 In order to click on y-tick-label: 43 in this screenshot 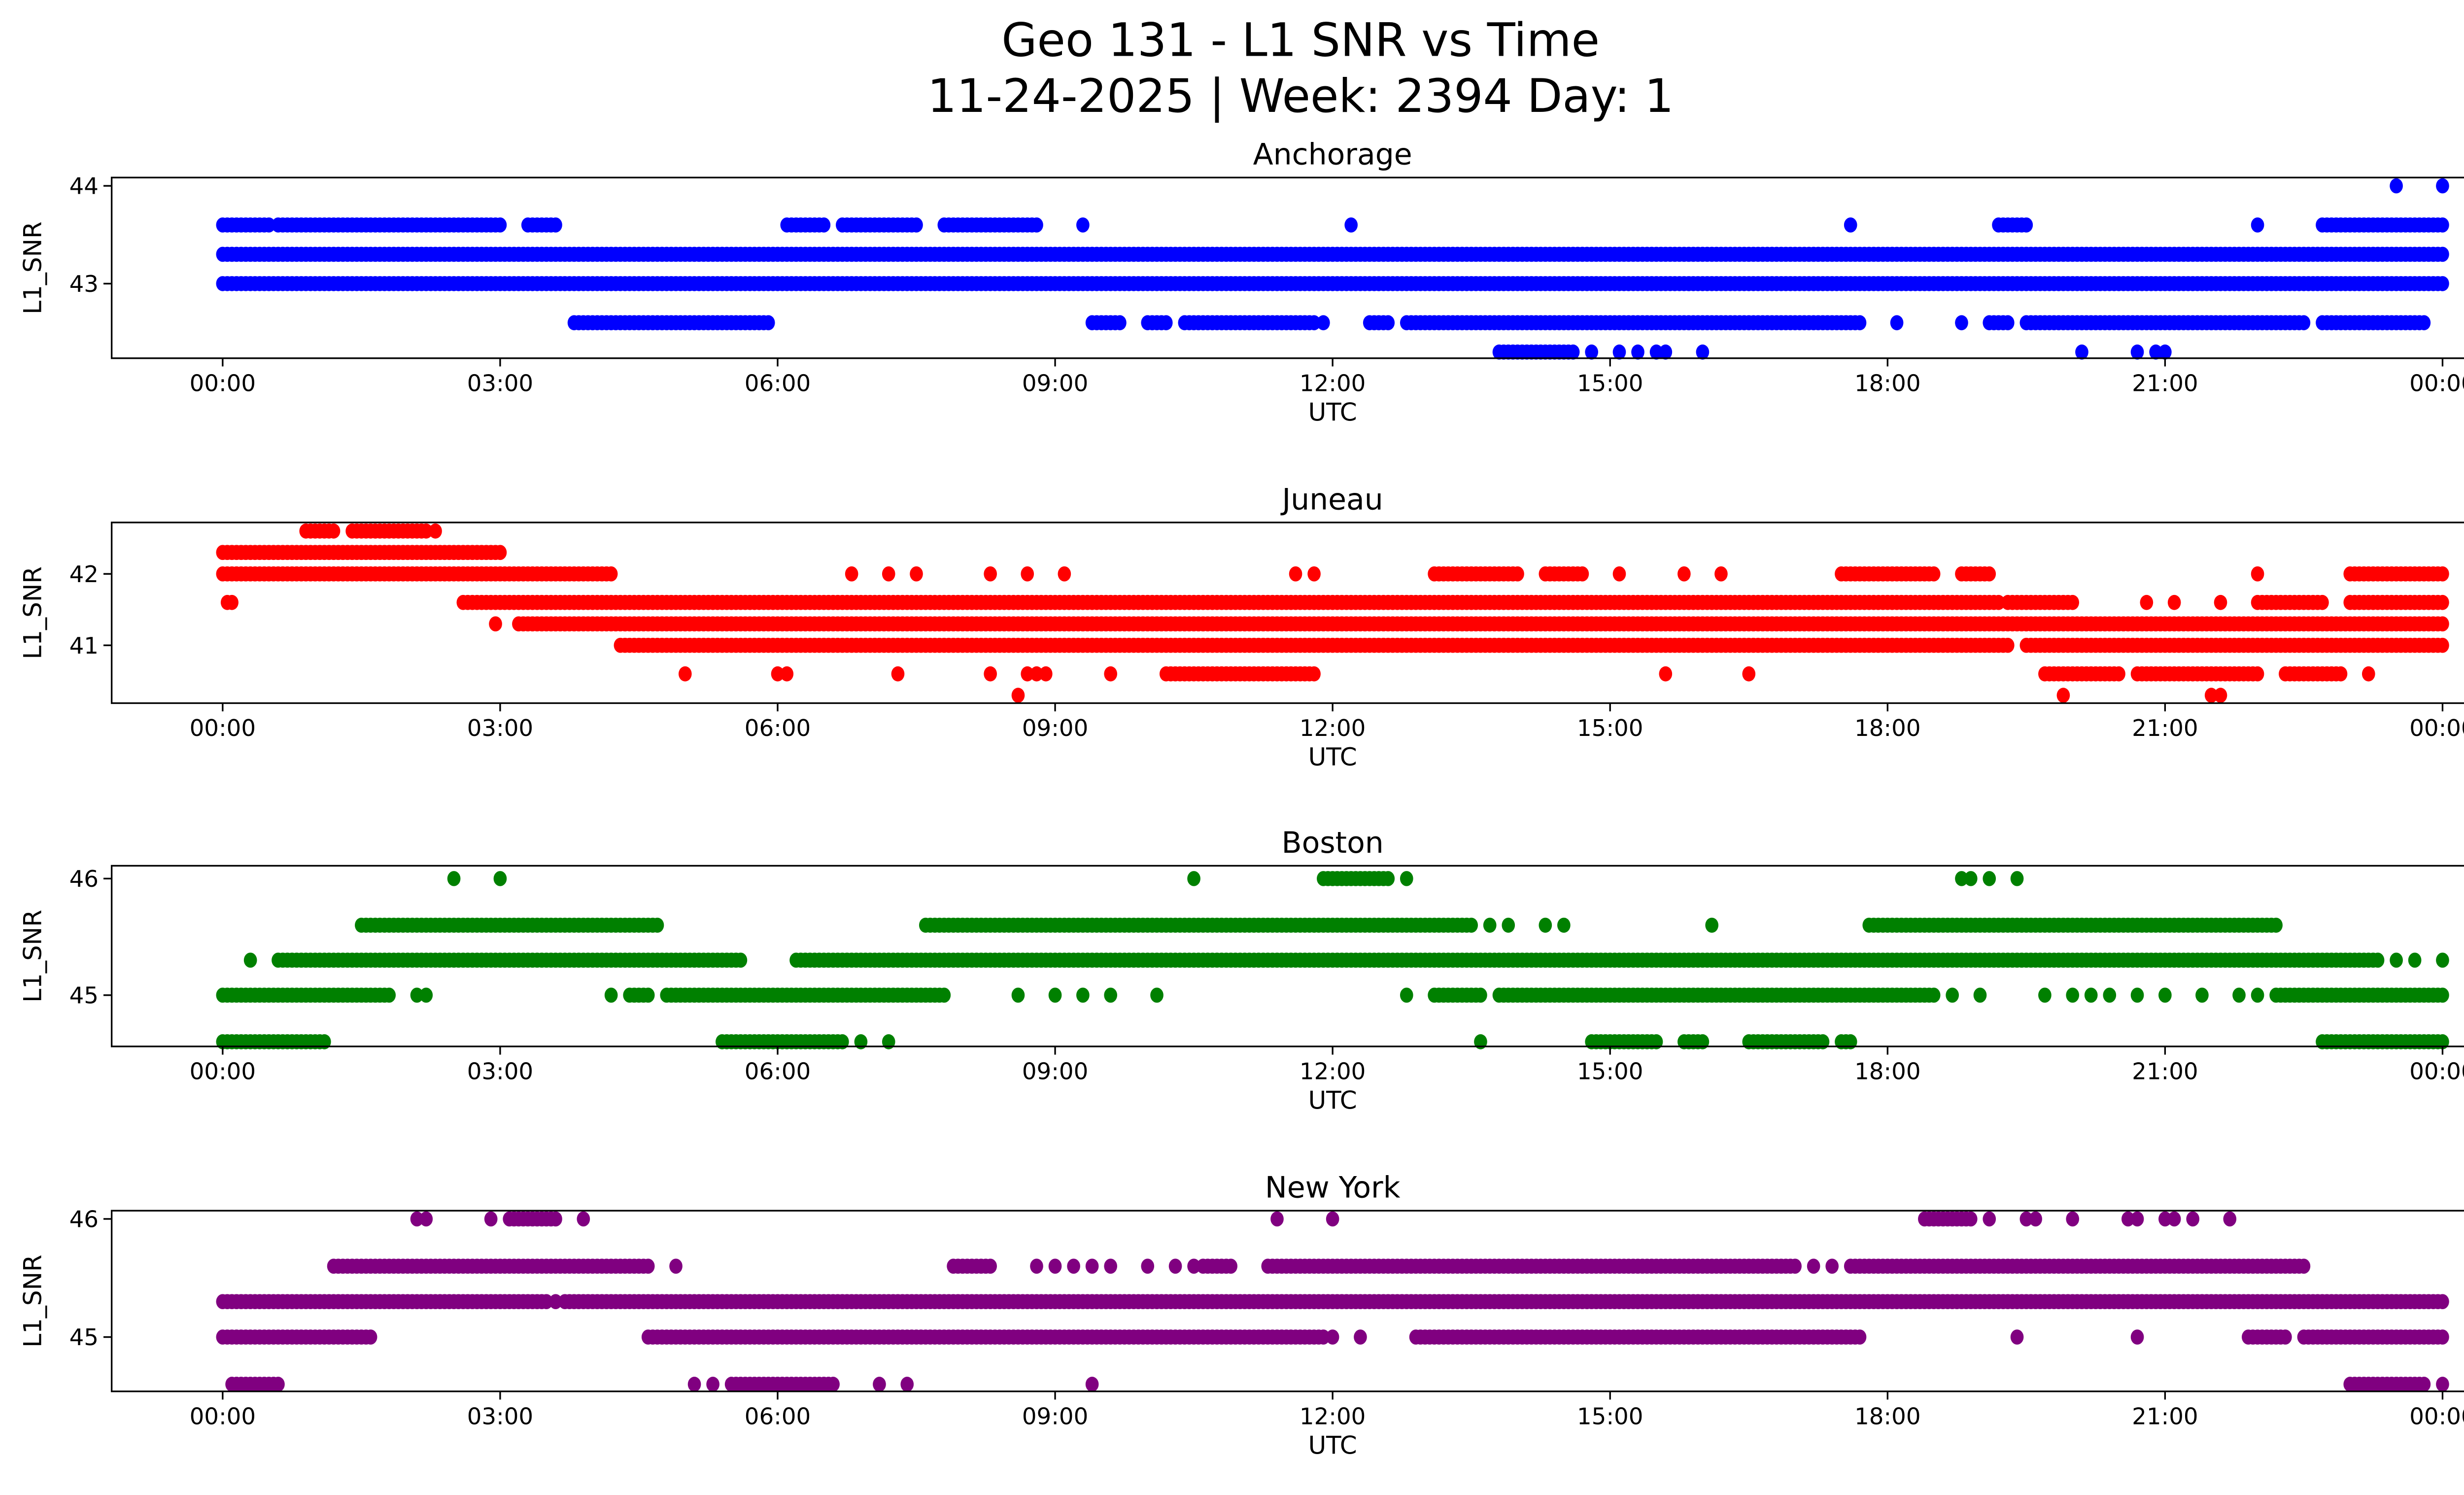, I will do `click(84, 284)`.